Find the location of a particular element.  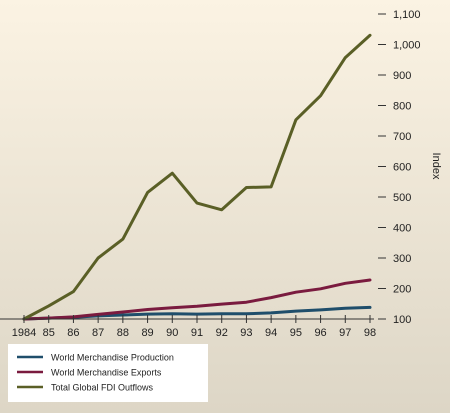

x-tick-label: 86 is located at coordinates (73, 333).